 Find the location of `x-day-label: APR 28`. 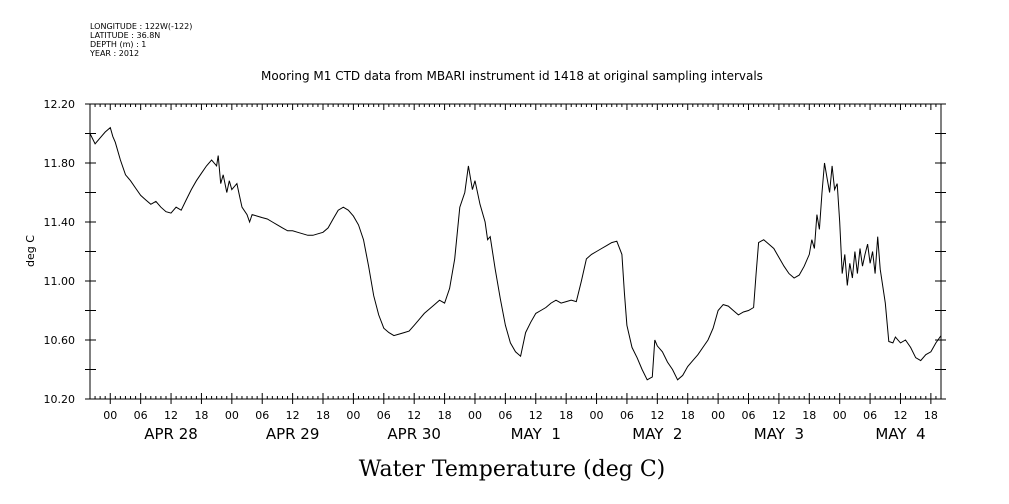

x-day-label: APR 28 is located at coordinates (171, 434).